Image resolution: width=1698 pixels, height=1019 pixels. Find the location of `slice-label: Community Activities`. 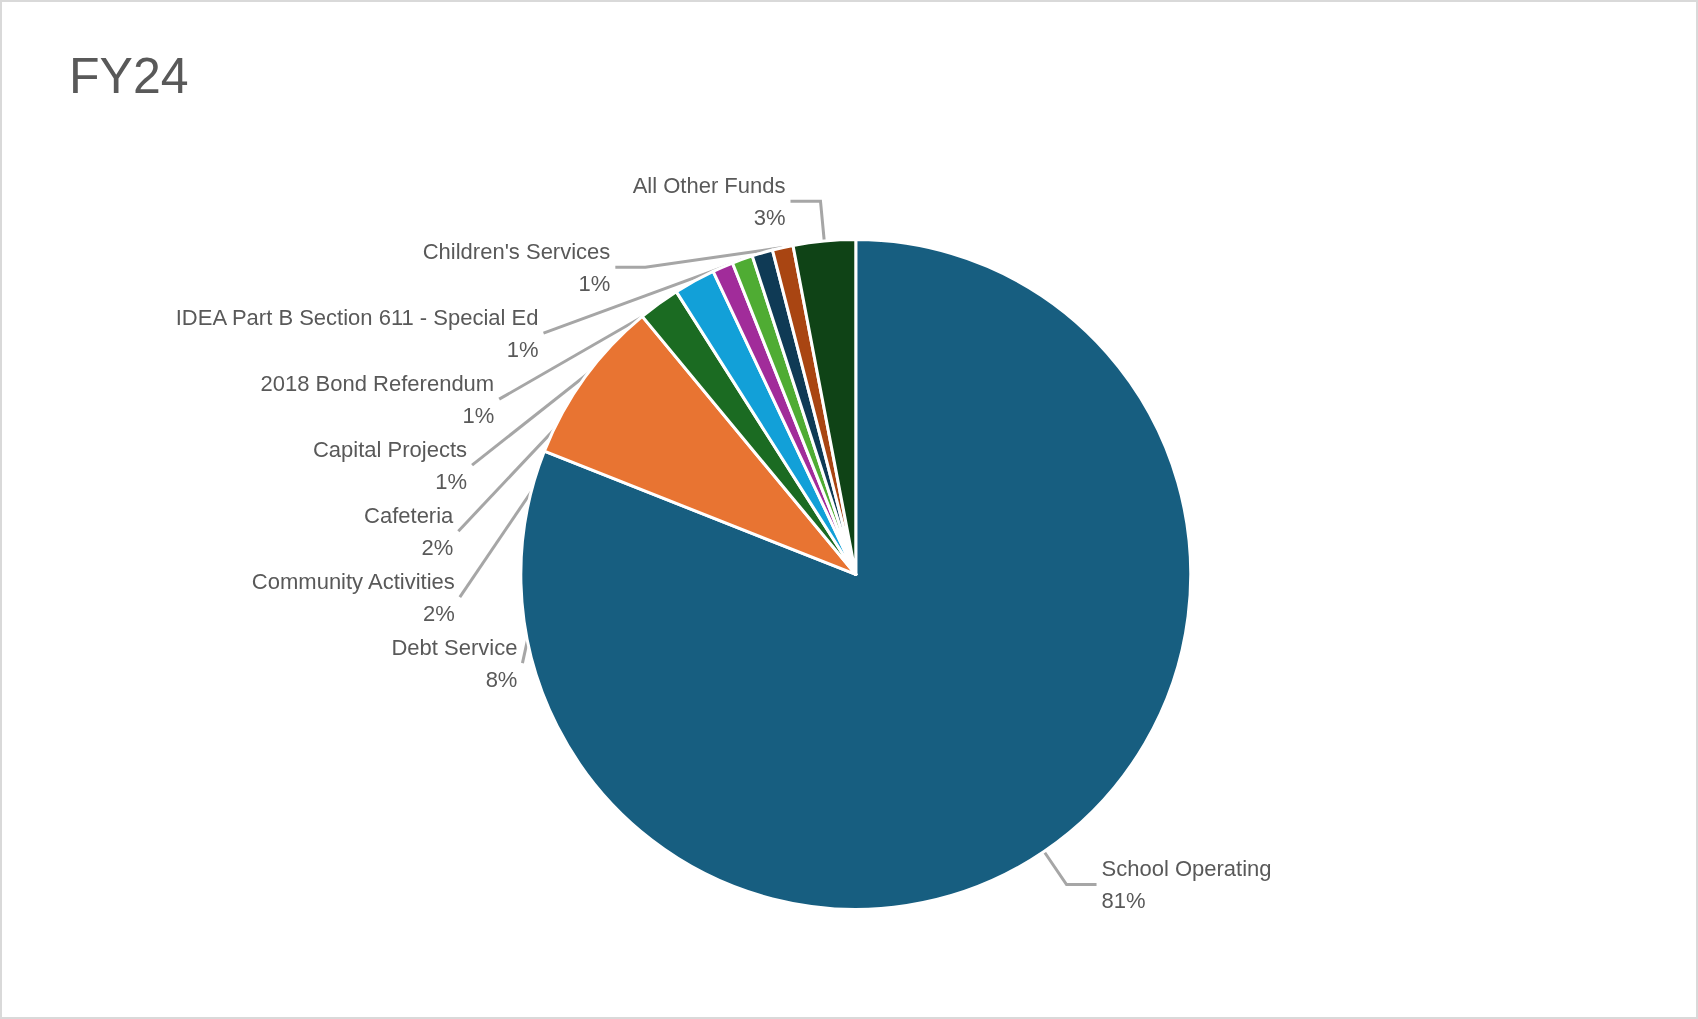

slice-label: Community Activities is located at coordinates (353, 581).